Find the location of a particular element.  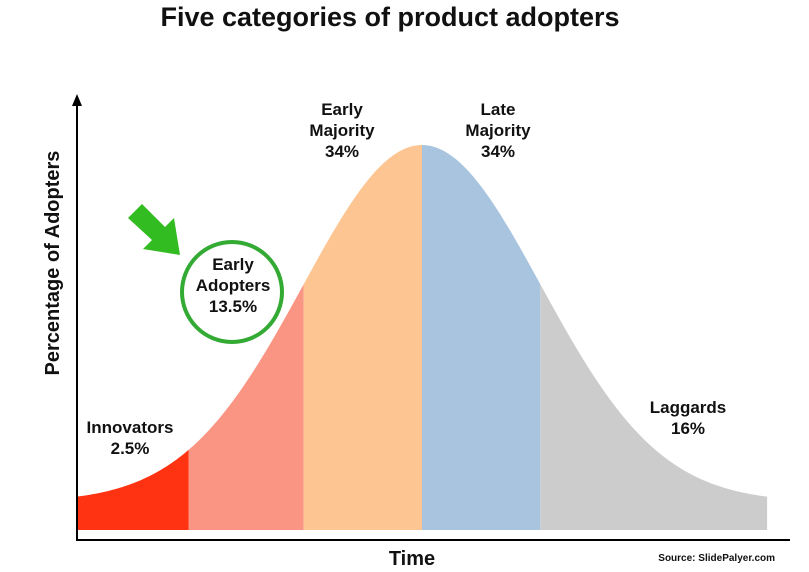

category-name: Laggards is located at coordinates (688, 407).